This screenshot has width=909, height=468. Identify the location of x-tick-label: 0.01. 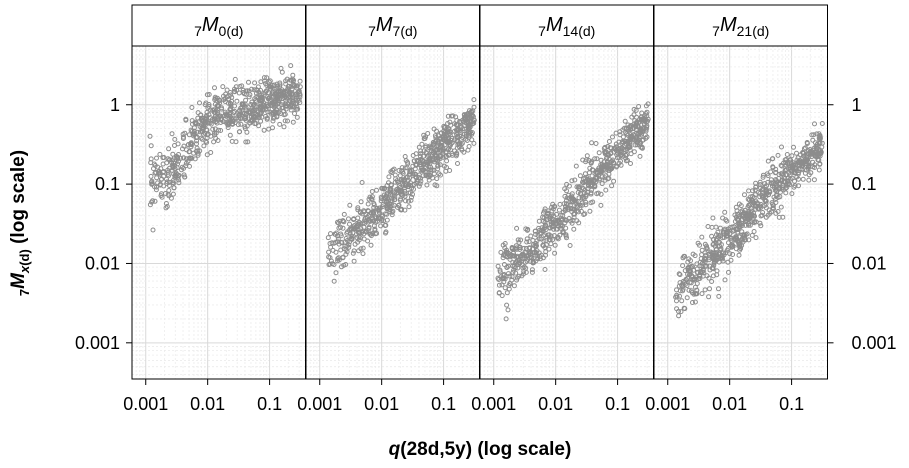
(555, 404).